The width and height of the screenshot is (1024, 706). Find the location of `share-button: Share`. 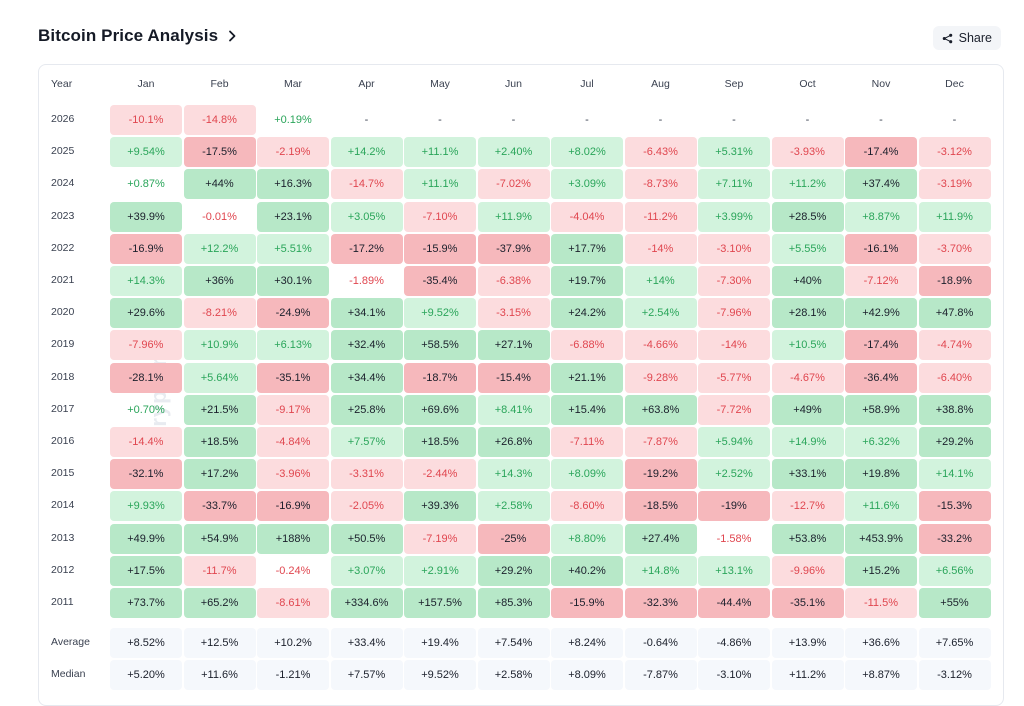

share-button: Share is located at coordinates (966, 38).